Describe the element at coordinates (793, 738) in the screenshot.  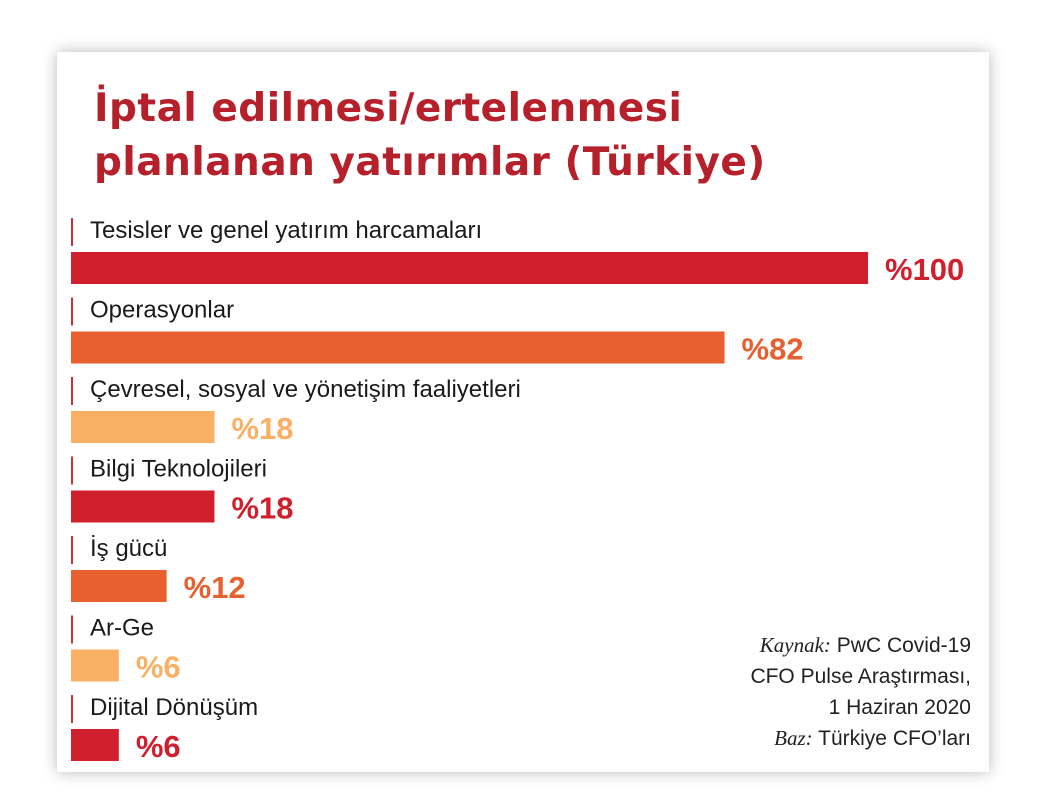
I see `source-baz-label: Baz:` at that location.